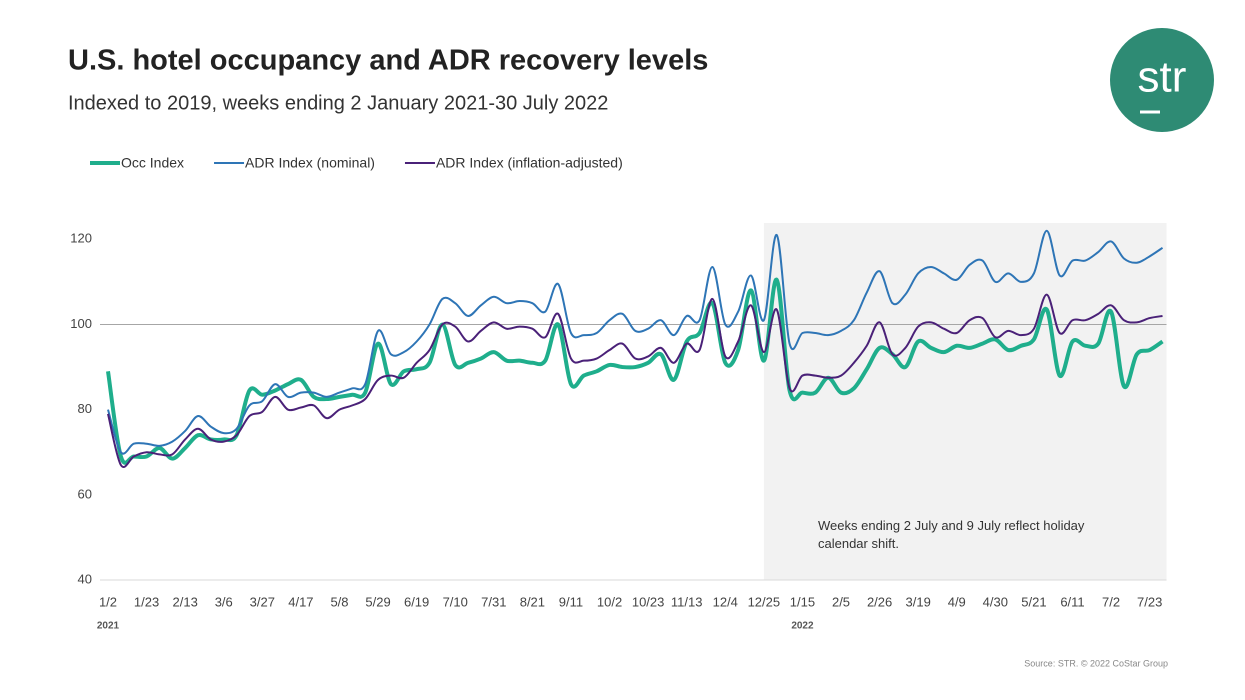 The width and height of the screenshot is (1245, 700). What do you see at coordinates (532, 601) in the screenshot?
I see `x-tick-label: 8/21` at bounding box center [532, 601].